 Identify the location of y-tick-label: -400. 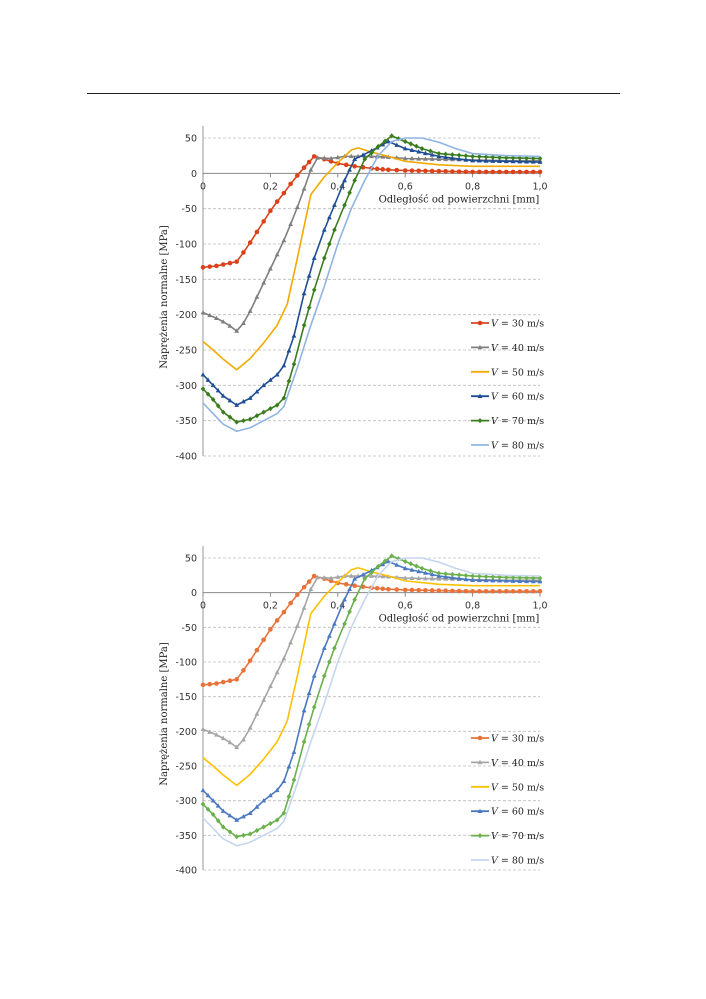
(186, 457).